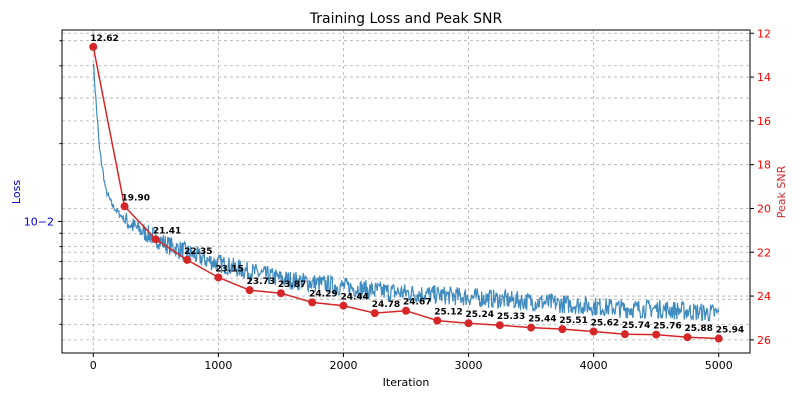 The width and height of the screenshot is (800, 400). I want to click on snr-data-label: 25.88, so click(698, 329).